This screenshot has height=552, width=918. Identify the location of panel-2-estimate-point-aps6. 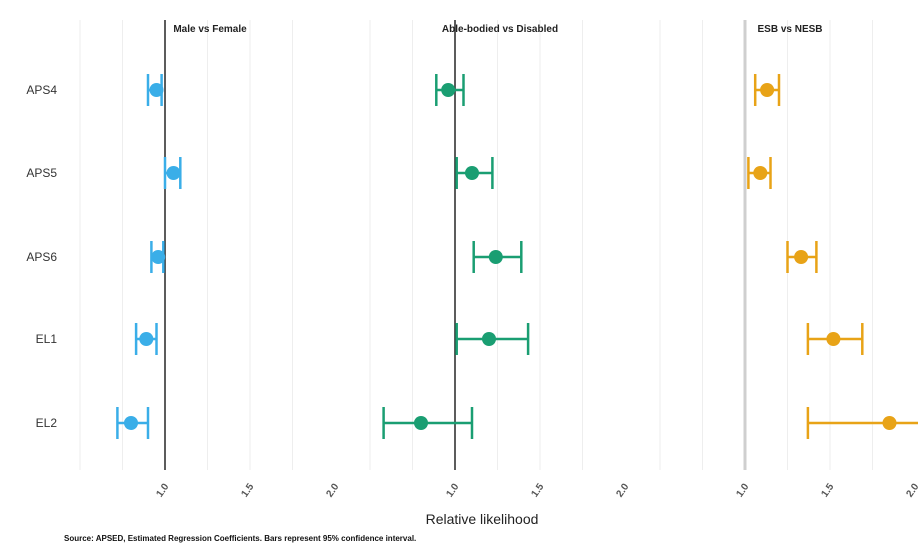
(495, 257).